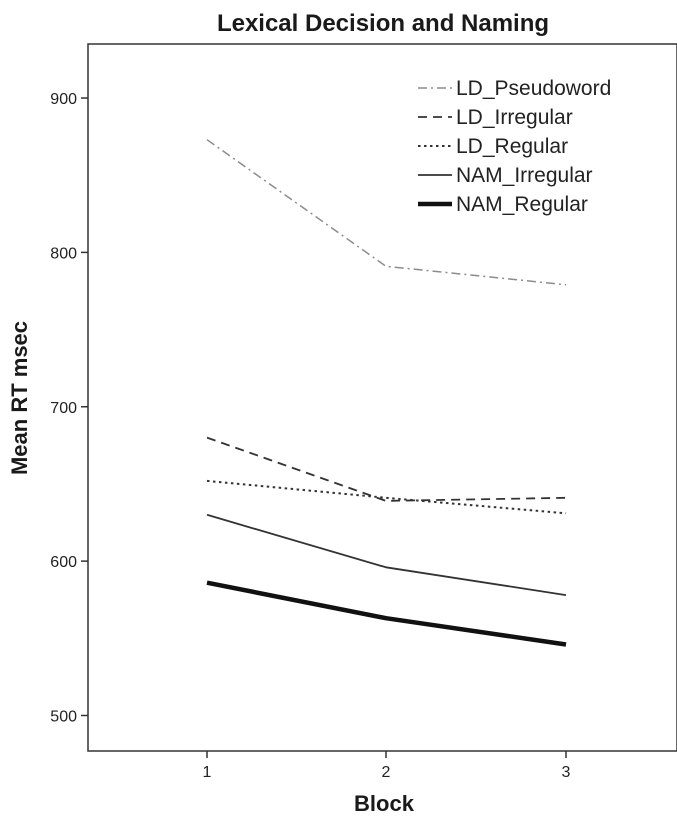 The height and width of the screenshot is (817, 677). Describe the element at coordinates (63, 253) in the screenshot. I see `y-tick-label: 800` at that location.